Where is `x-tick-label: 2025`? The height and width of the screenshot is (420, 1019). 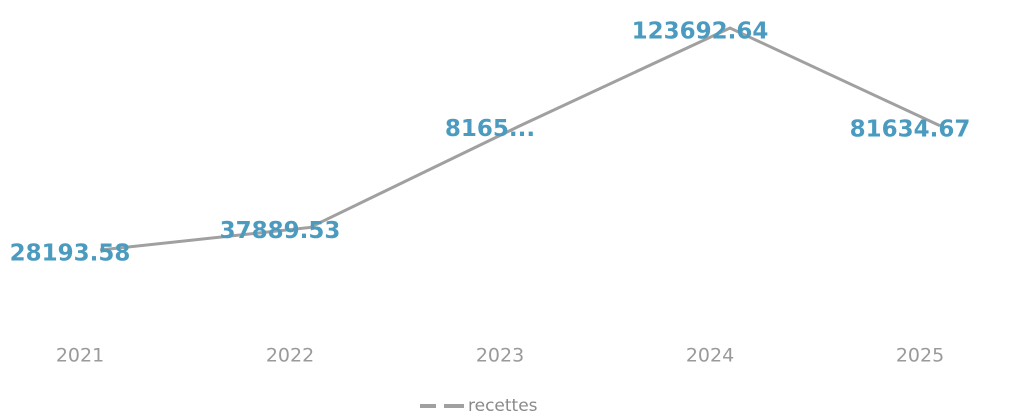 x-tick-label: 2025 is located at coordinates (920, 356).